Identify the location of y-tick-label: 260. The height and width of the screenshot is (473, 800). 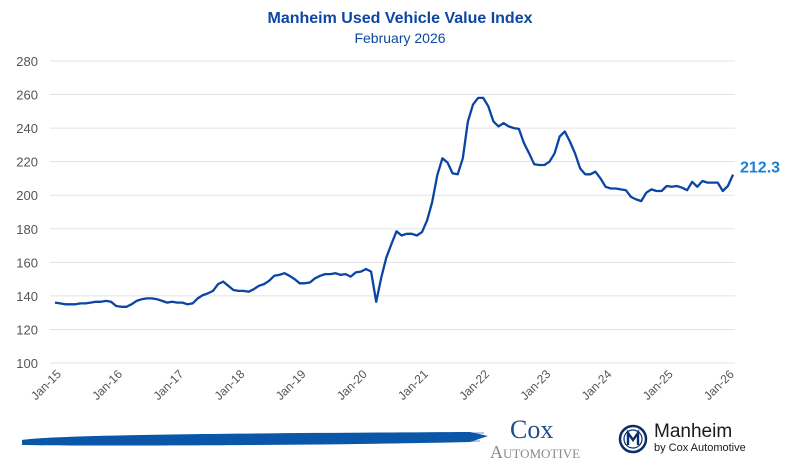
(27, 95).